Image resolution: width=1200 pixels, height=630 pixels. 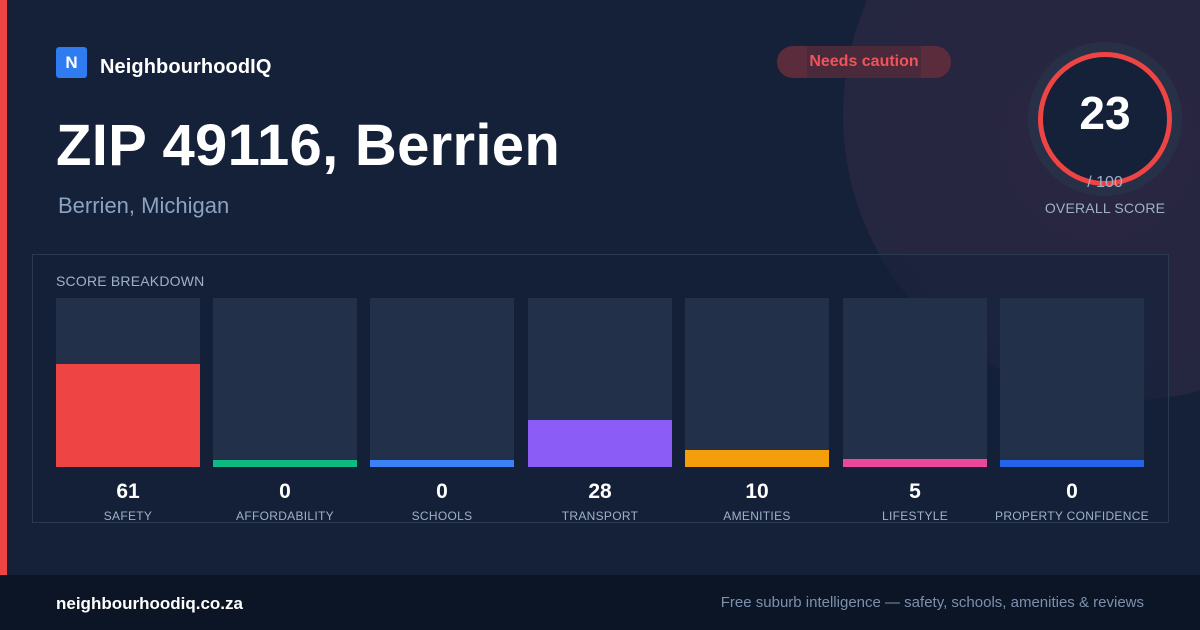 I want to click on score-bar-schools: 0 SCHOOLS, so click(x=442, y=411).